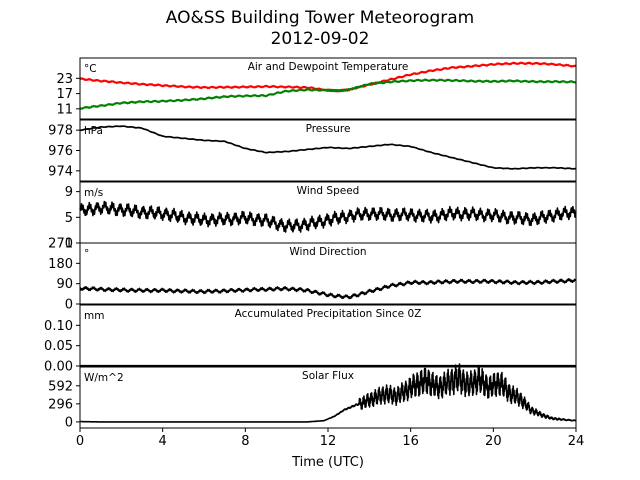 This screenshot has height=480, width=640. What do you see at coordinates (64, 94) in the screenshot?
I see `y-tick-label: 17` at bounding box center [64, 94].